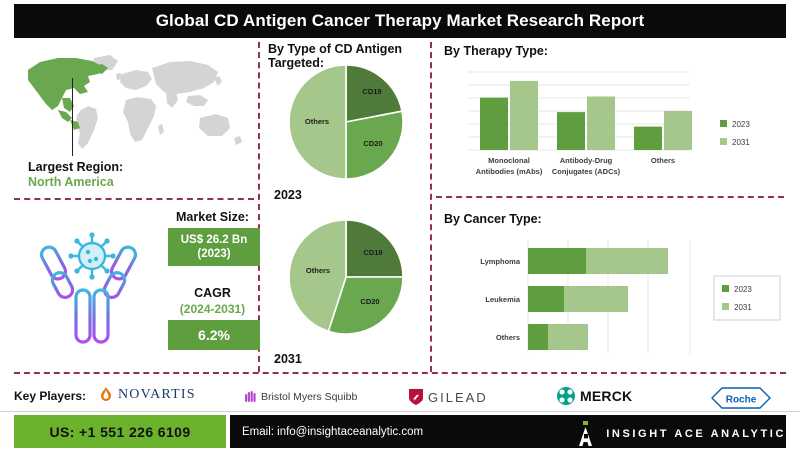 The image size is (800, 450). I want to click on pie-chart-2031: CD19 CD20 Others, so click(346, 280).